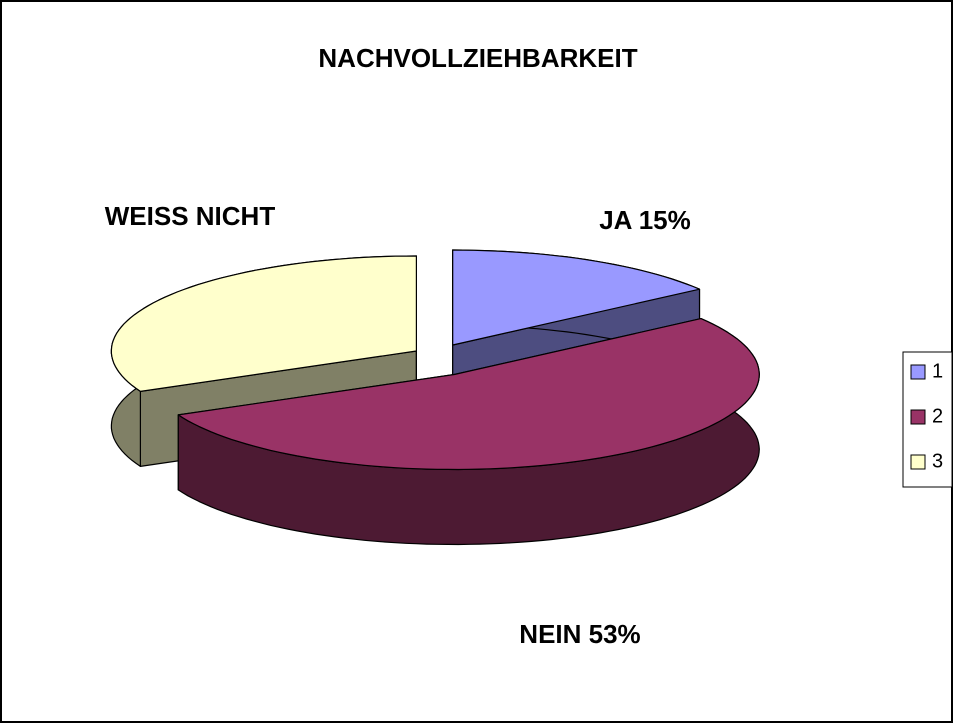 The width and height of the screenshot is (954, 724). What do you see at coordinates (937, 371) in the screenshot?
I see `legend-label: 1` at bounding box center [937, 371].